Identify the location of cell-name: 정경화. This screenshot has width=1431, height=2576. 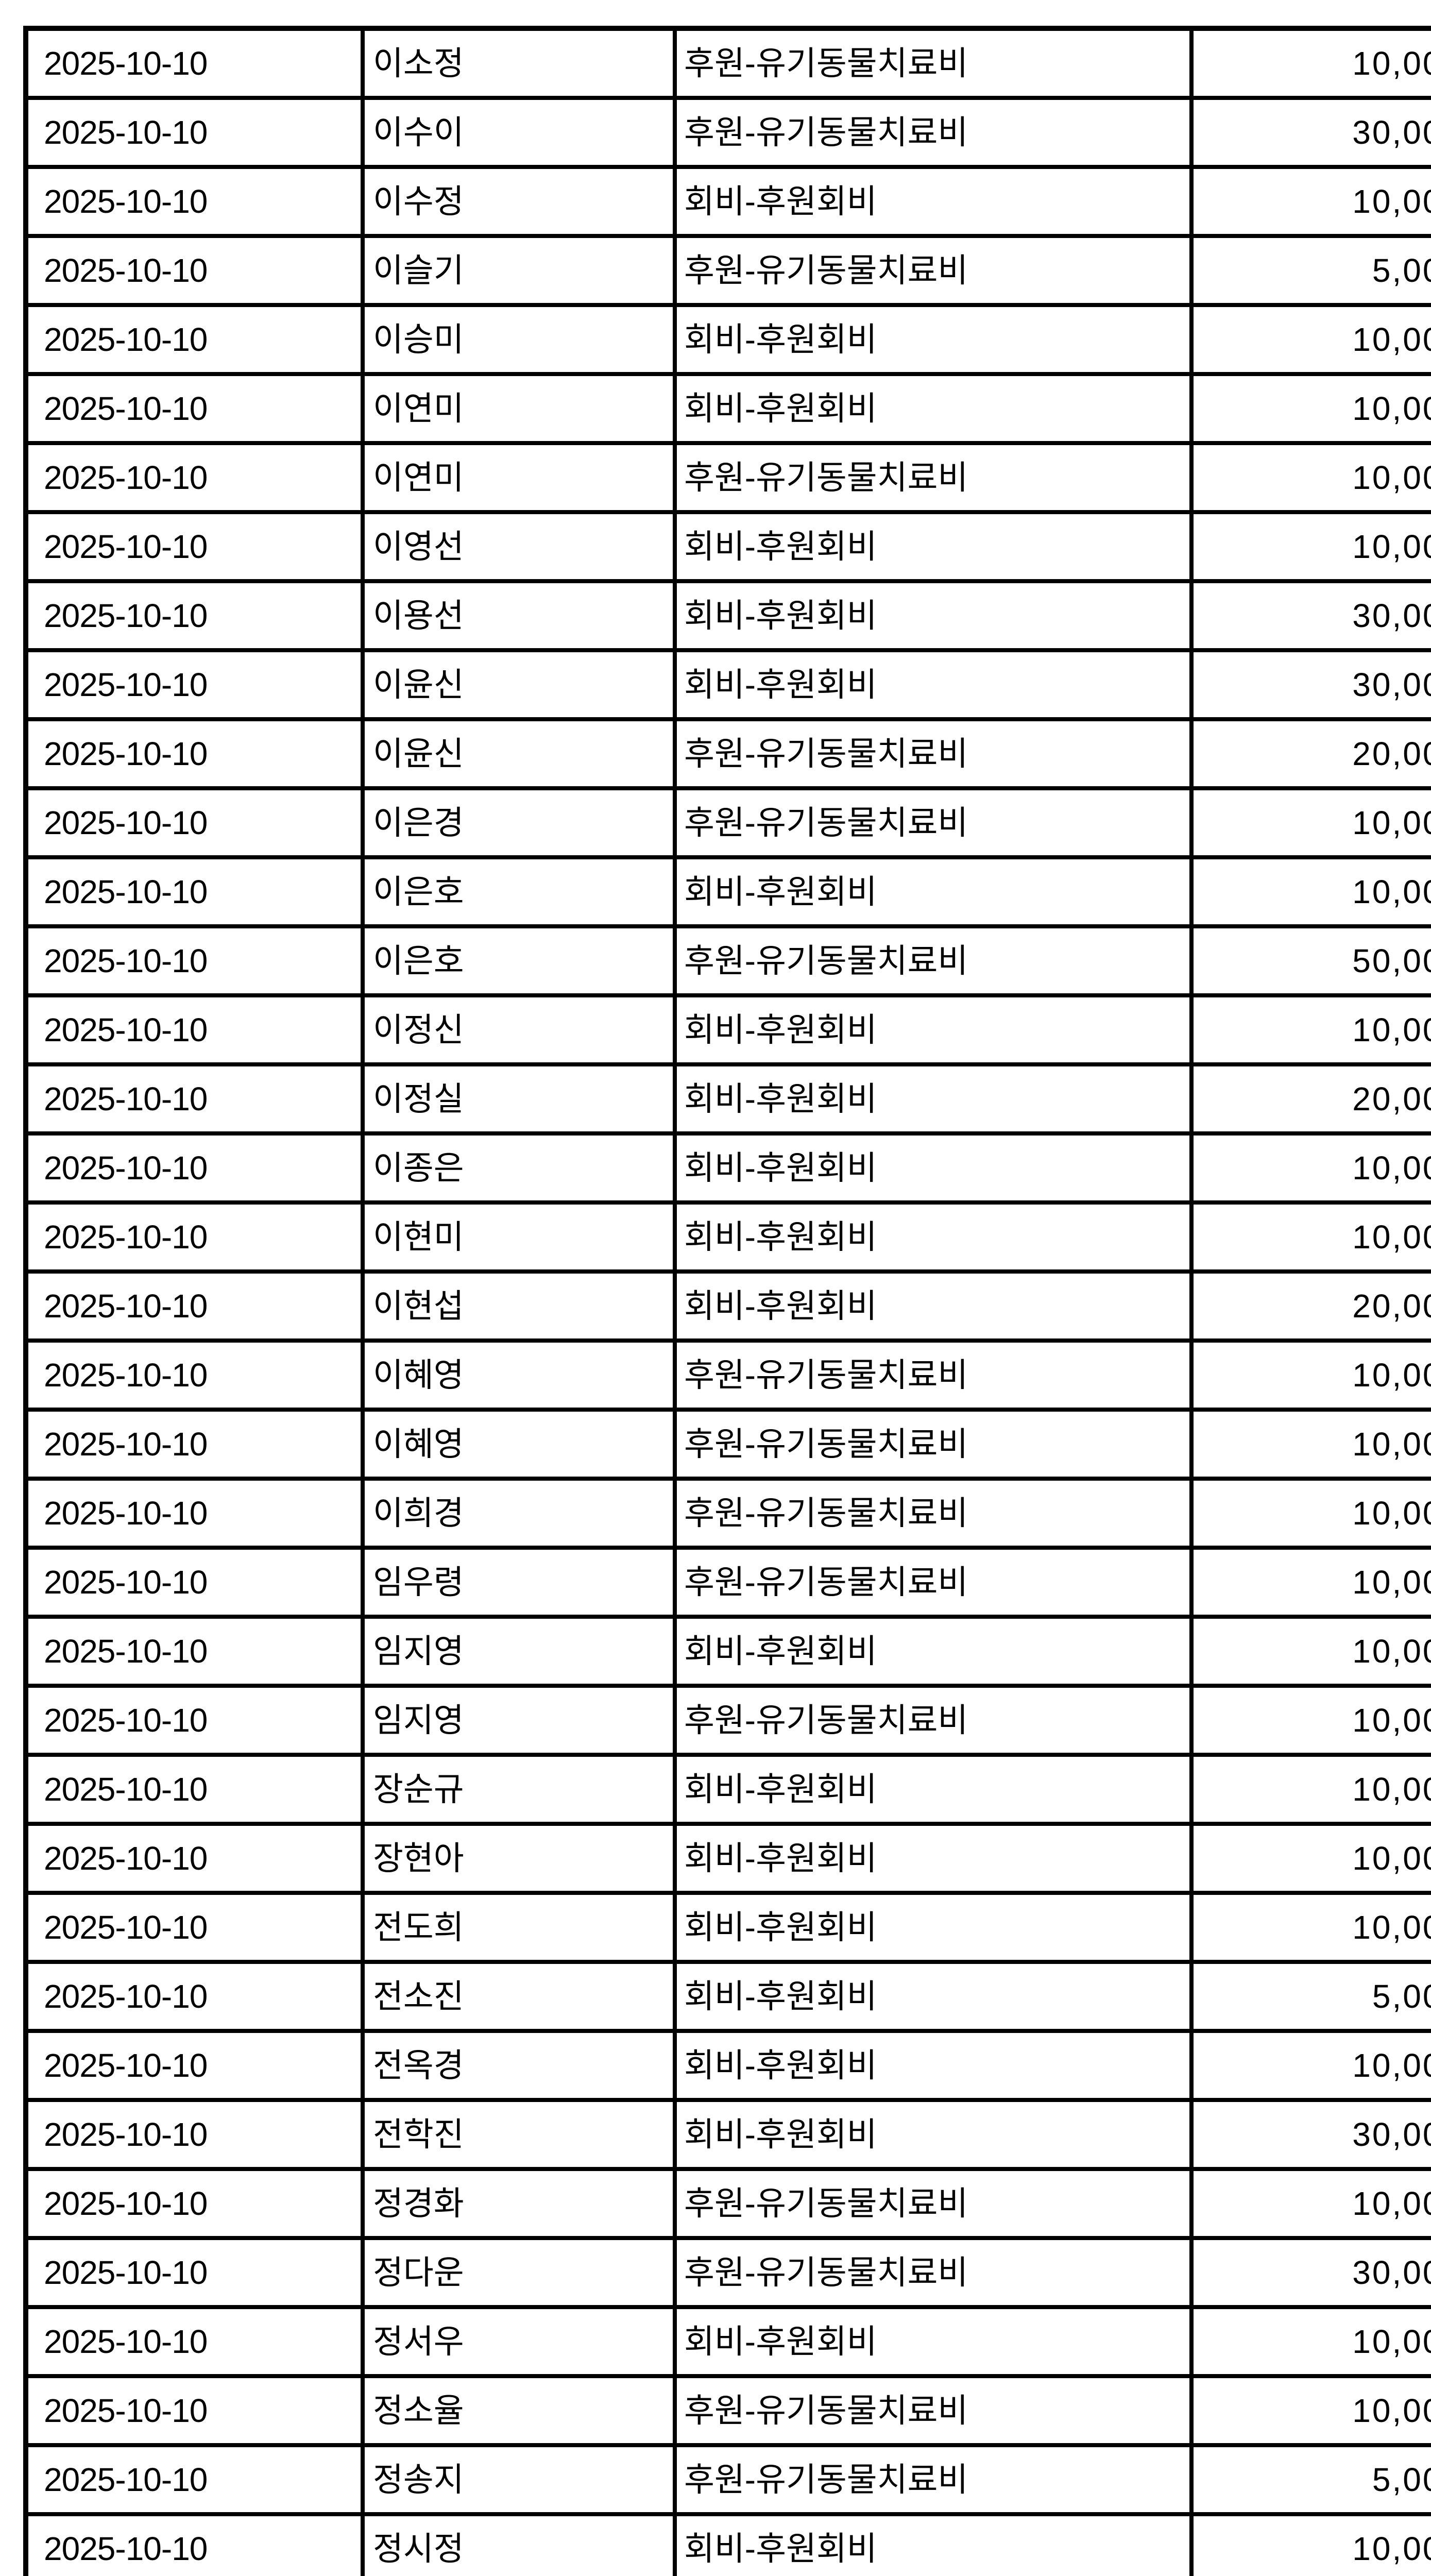
(519, 2204).